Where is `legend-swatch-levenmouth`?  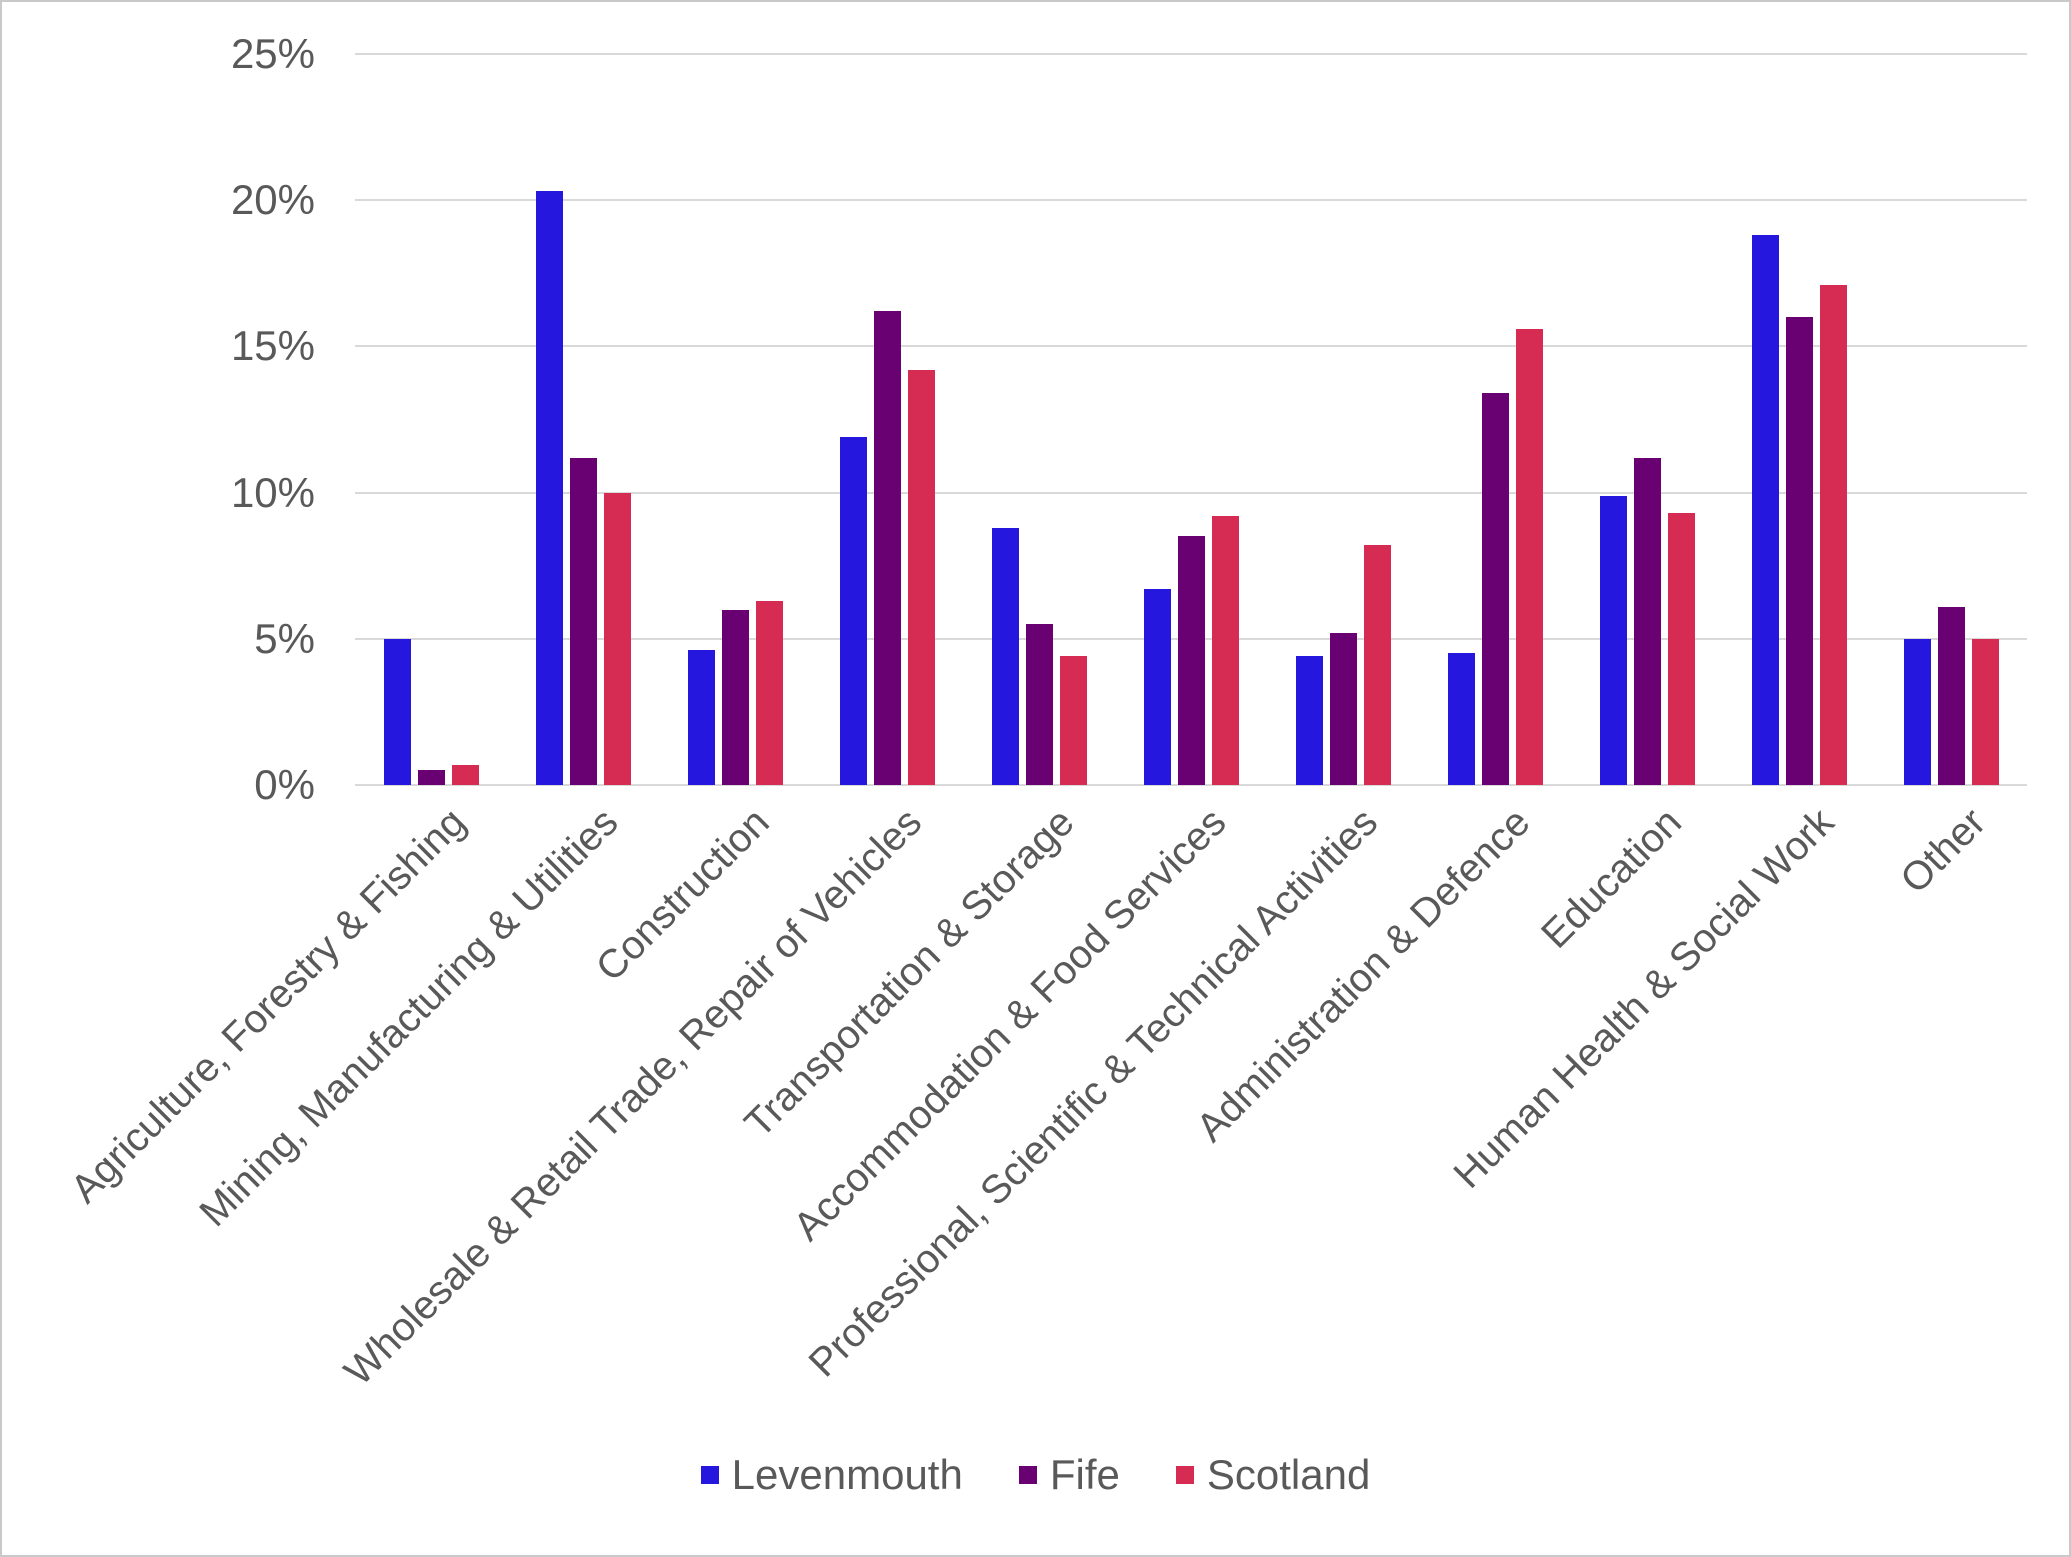 legend-swatch-levenmouth is located at coordinates (709, 1475).